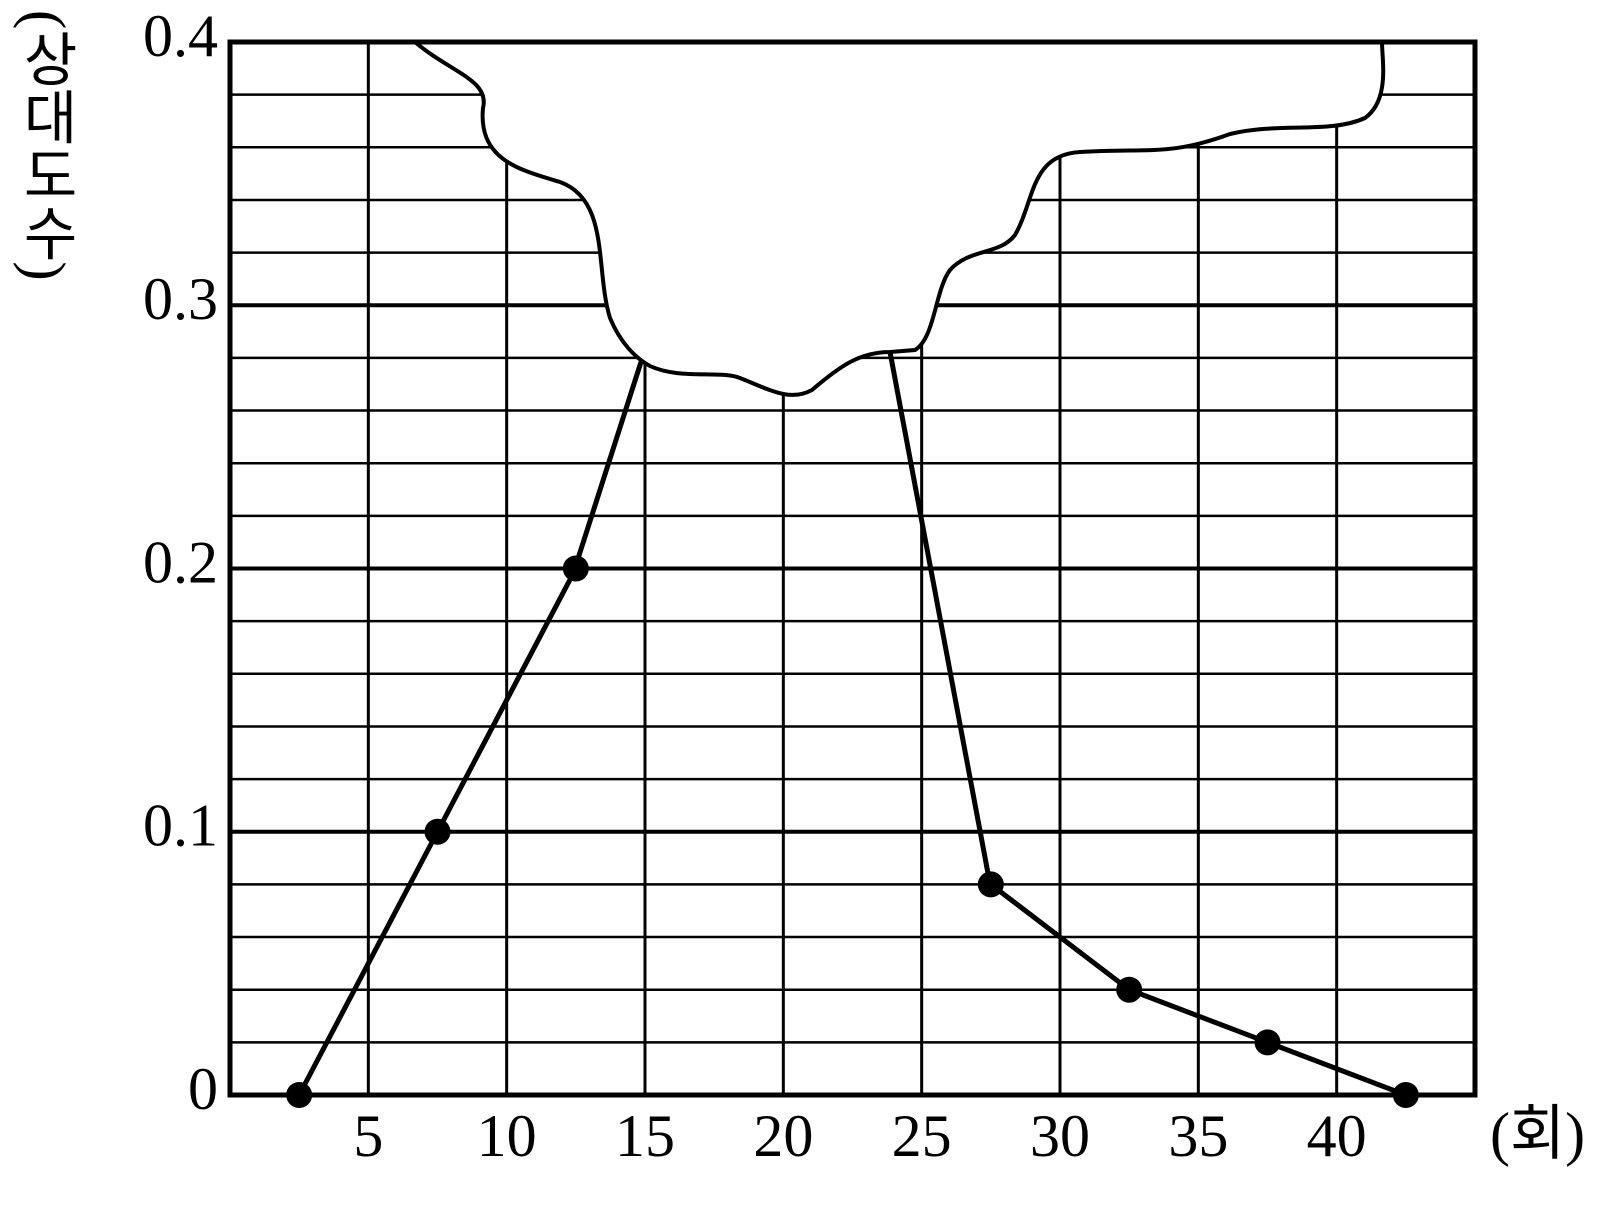  I want to click on x-tick-label: 15, so click(645, 1136).